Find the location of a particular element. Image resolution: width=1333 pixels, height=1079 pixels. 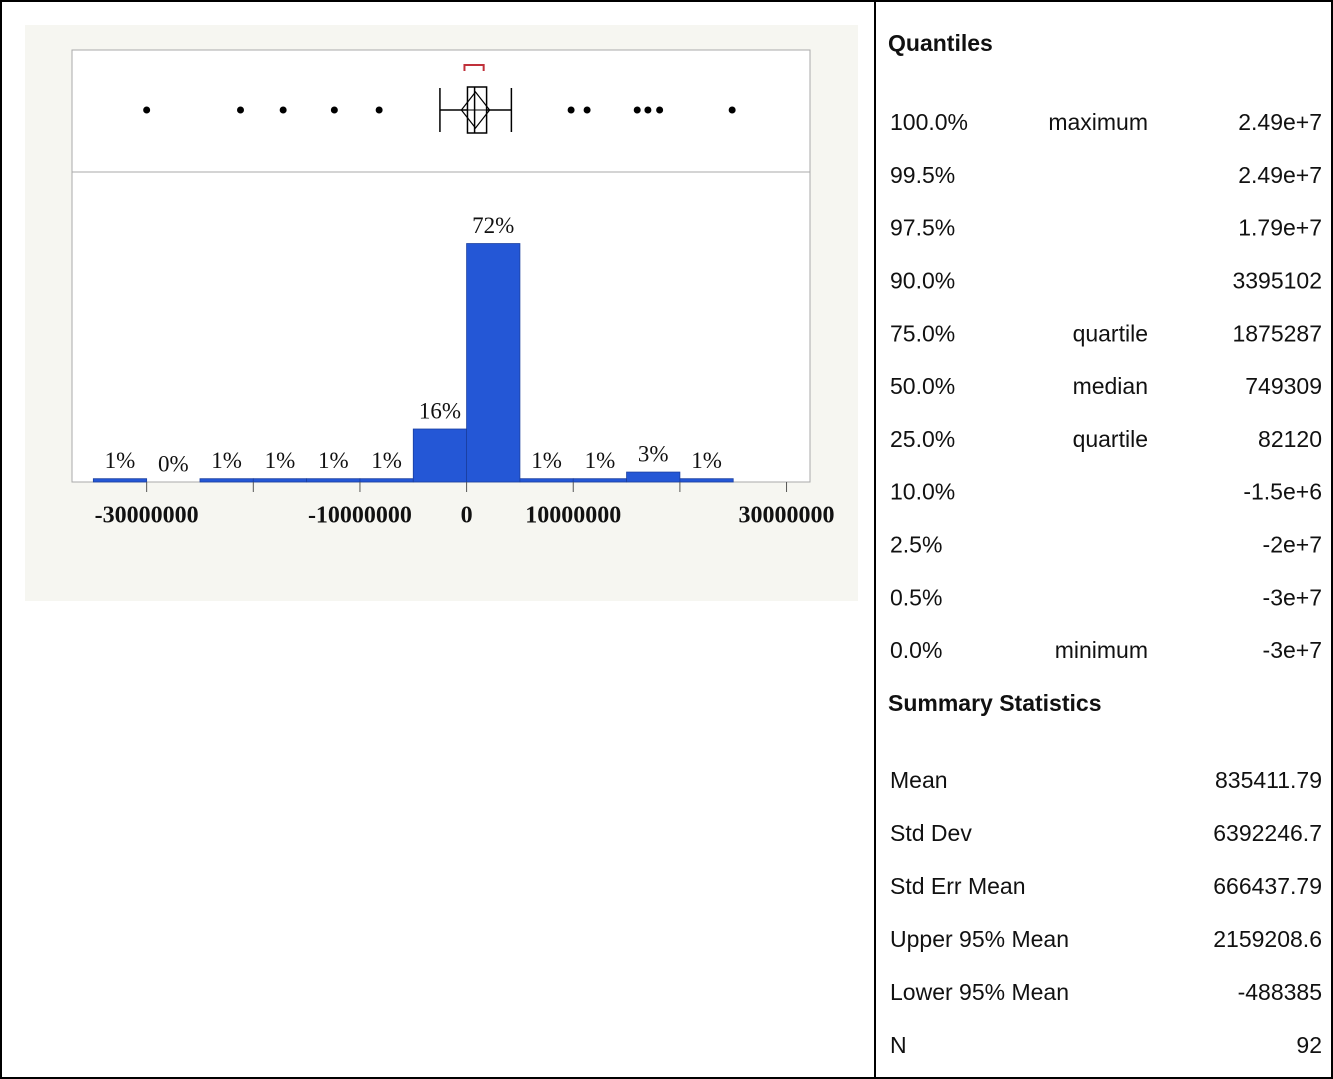

x-tick-label: -30000000 is located at coordinates (147, 516).